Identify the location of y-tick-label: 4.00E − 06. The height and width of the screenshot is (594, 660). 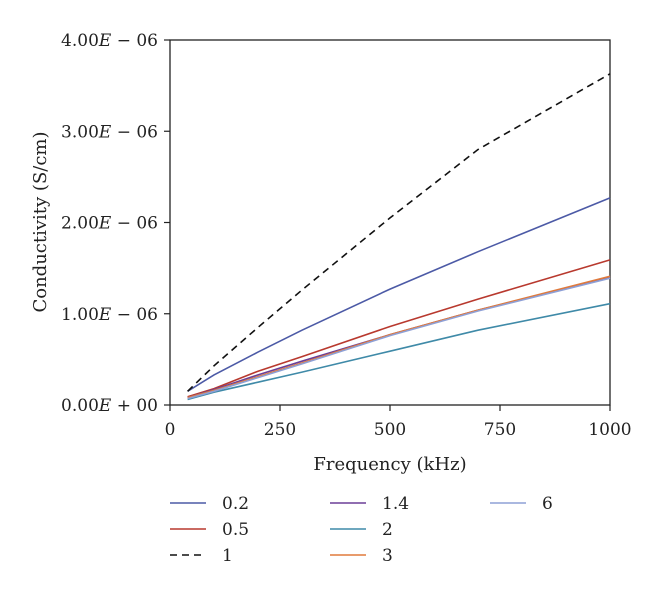
(109, 41).